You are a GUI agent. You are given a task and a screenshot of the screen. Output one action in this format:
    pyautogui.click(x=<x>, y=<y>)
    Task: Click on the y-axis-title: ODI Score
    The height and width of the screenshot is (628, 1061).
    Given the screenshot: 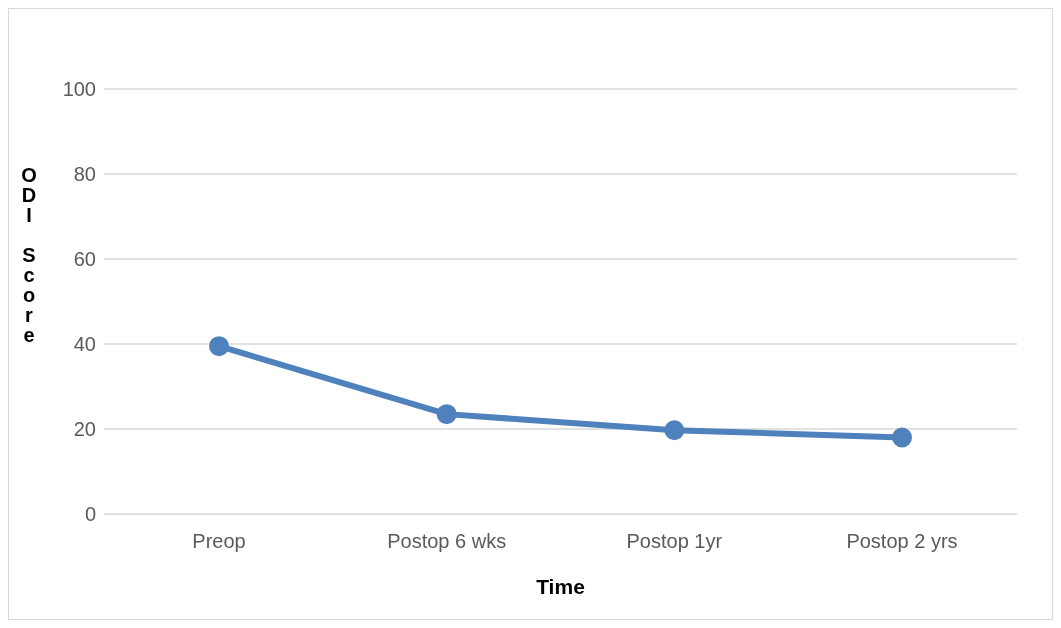 What is the action you would take?
    pyautogui.click(x=29, y=254)
    